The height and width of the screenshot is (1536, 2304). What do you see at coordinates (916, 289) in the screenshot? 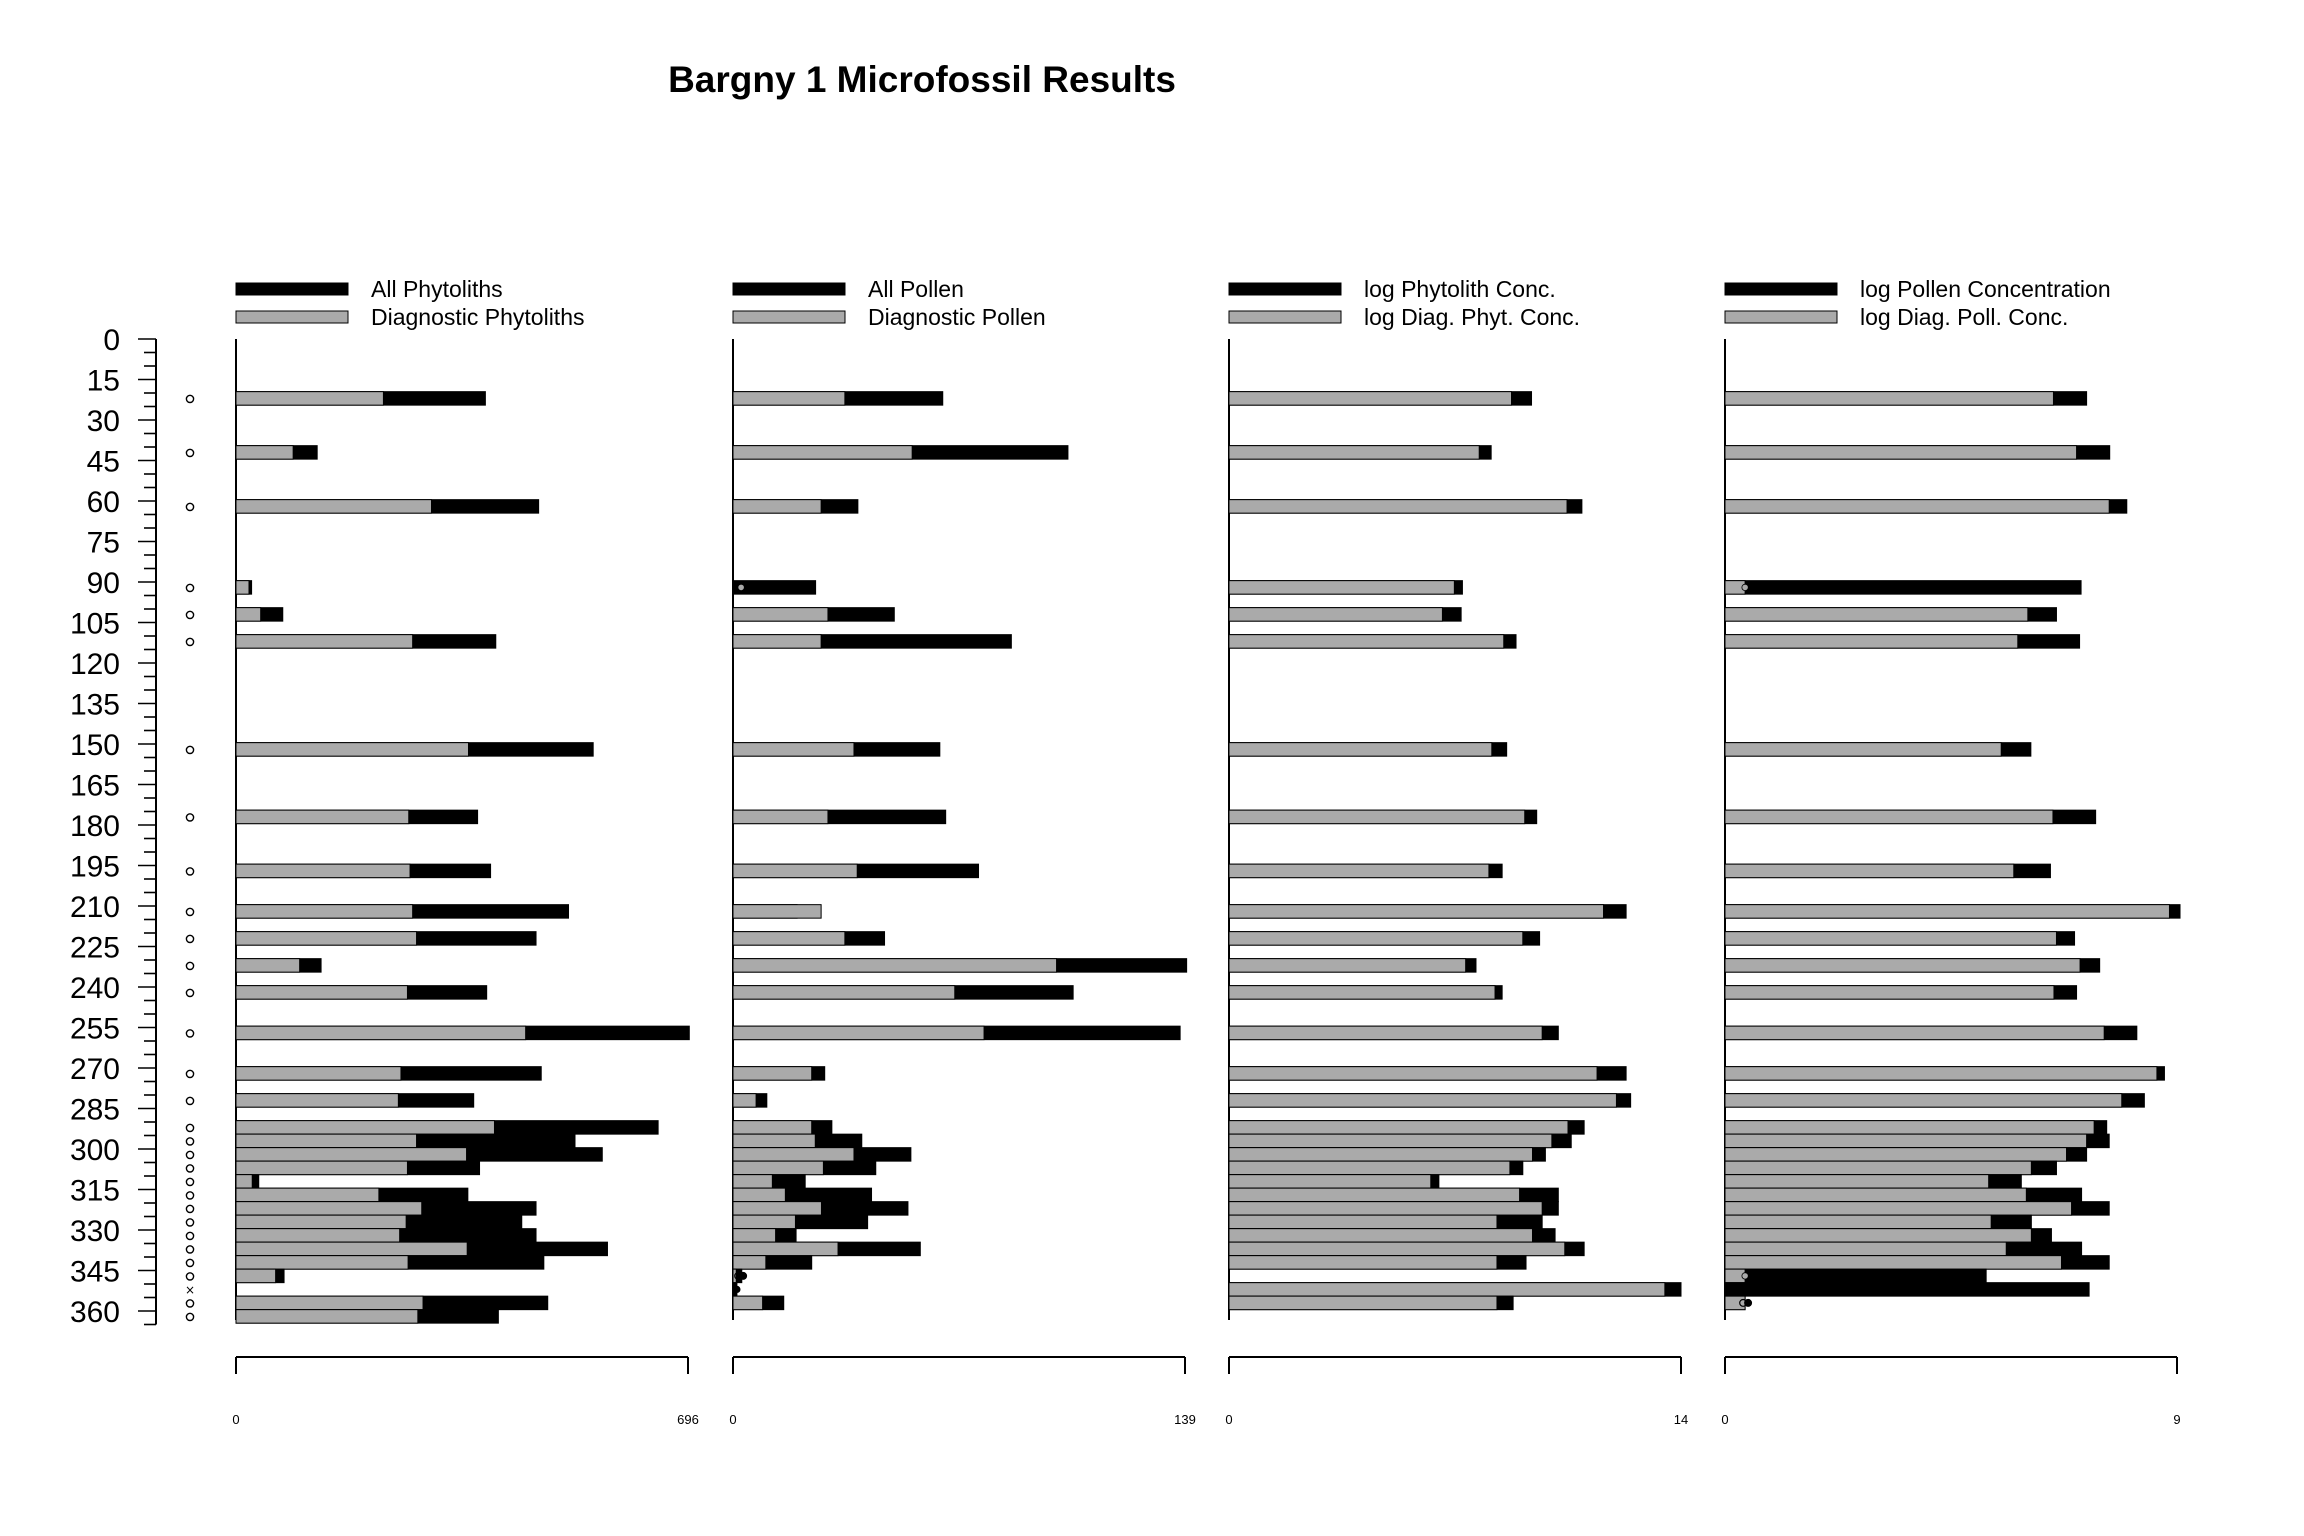
I see `legend-label-total: All Pollen` at bounding box center [916, 289].